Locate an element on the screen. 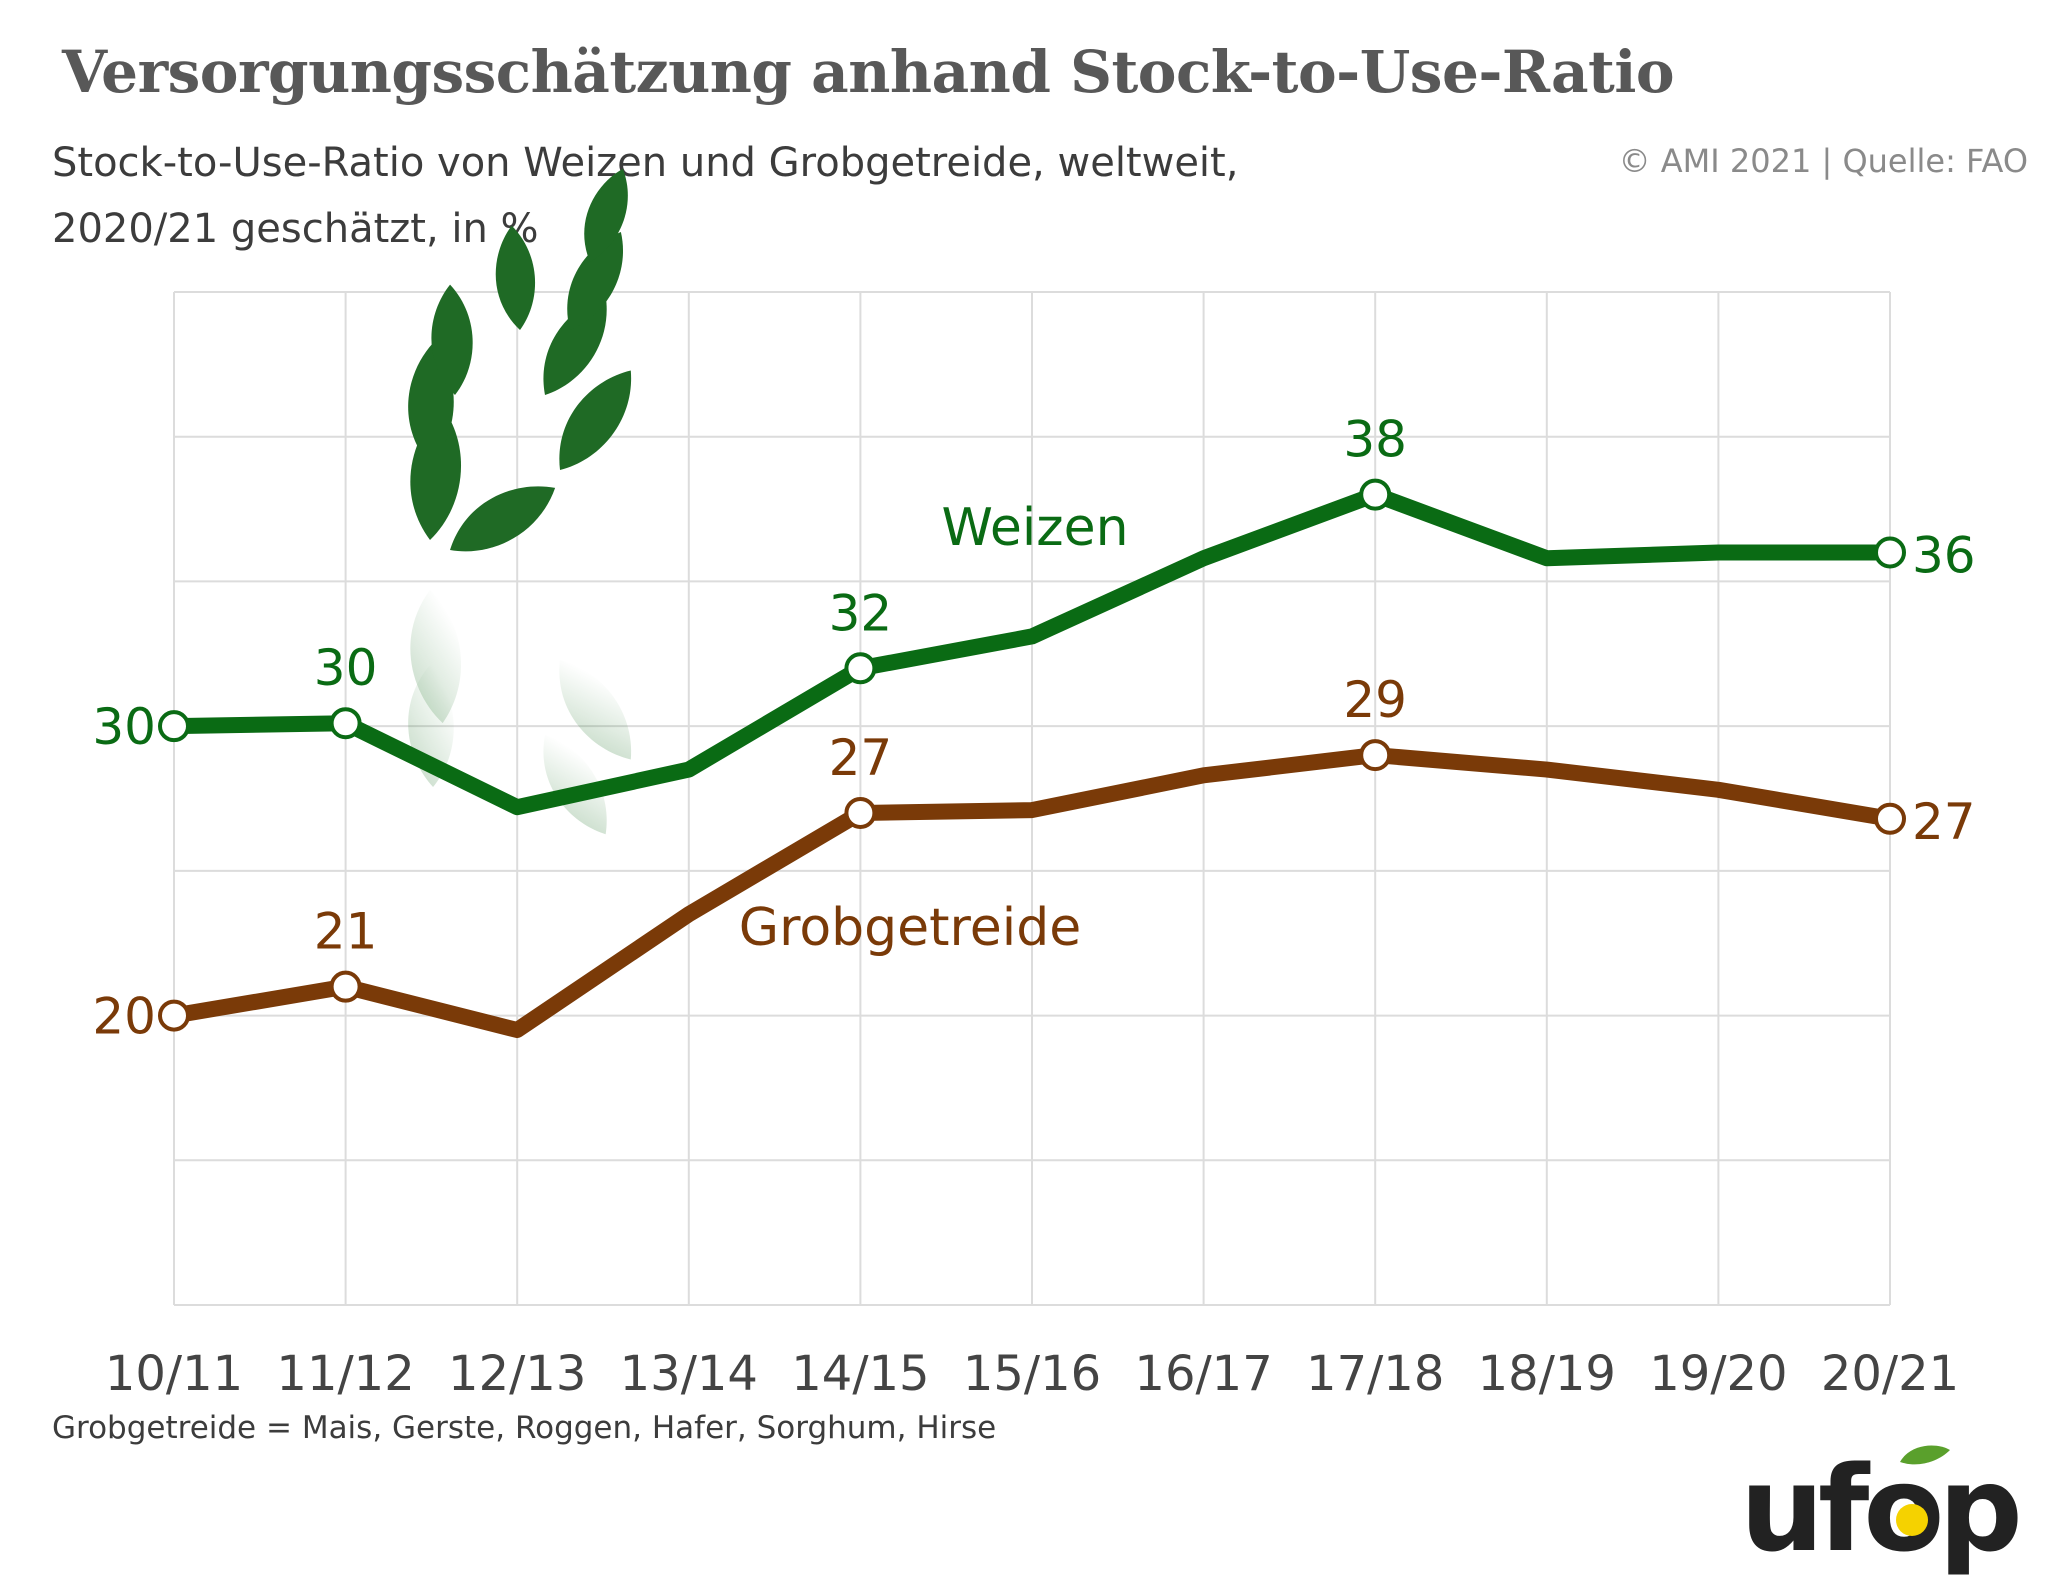  wheat-icon is located at coordinates (520, 501).